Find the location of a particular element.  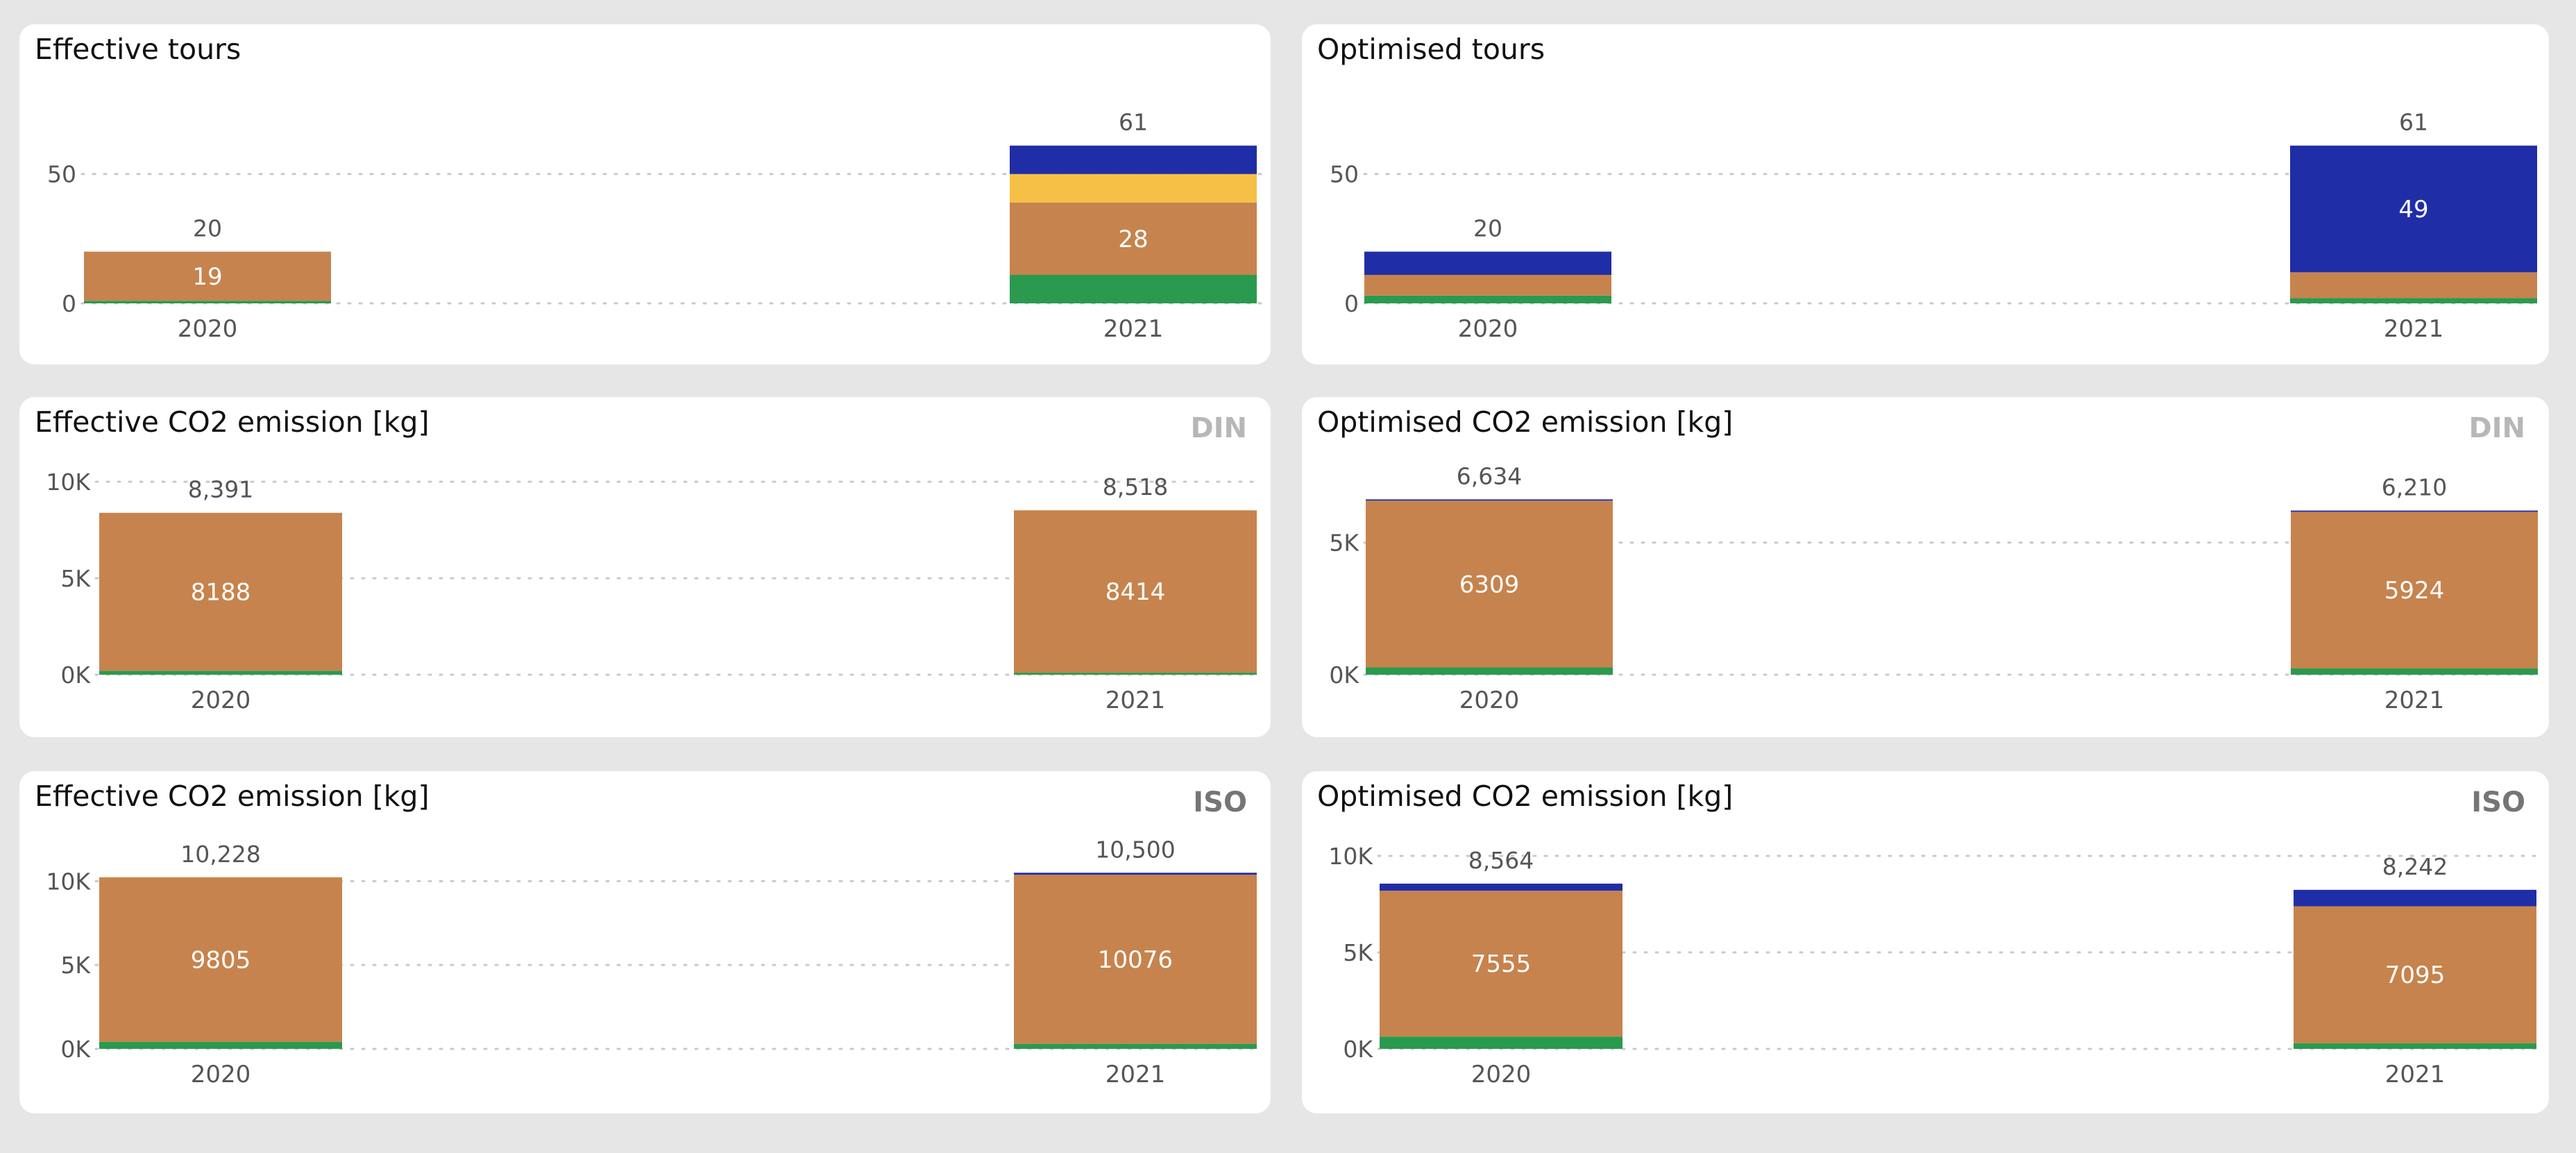

panel-title: Effective tours is located at coordinates (138, 49).